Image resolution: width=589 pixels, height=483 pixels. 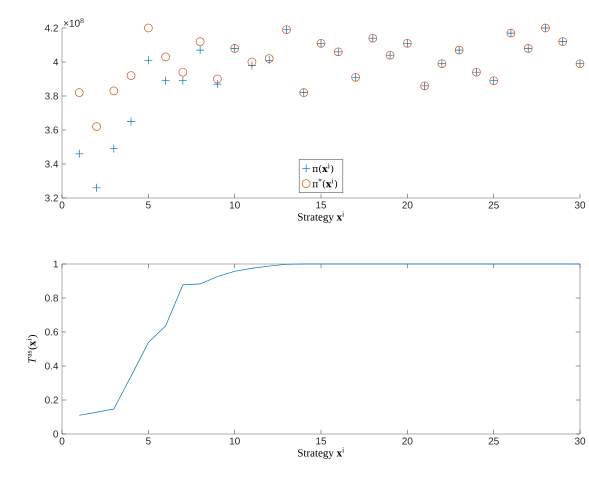 I want to click on y-tick-label: 3.6, so click(x=51, y=130).